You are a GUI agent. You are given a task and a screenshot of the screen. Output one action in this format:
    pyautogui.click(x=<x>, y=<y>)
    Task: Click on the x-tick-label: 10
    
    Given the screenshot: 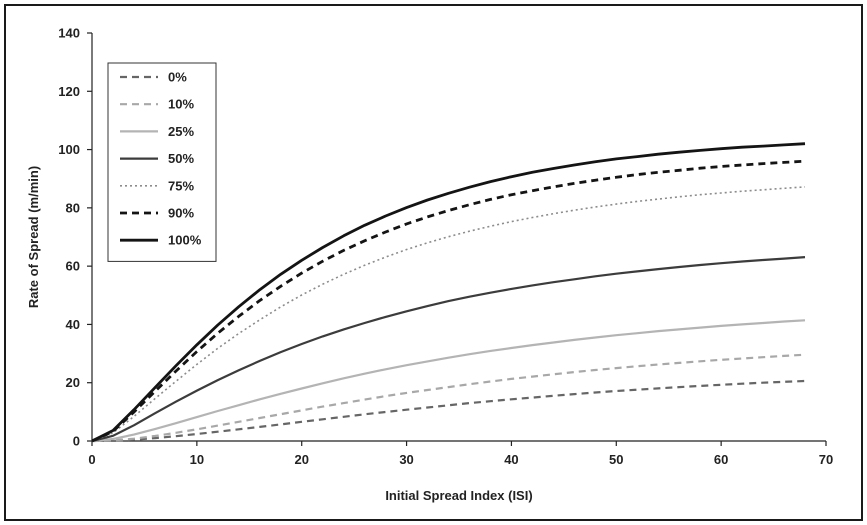 What is the action you would take?
    pyautogui.click(x=197, y=459)
    